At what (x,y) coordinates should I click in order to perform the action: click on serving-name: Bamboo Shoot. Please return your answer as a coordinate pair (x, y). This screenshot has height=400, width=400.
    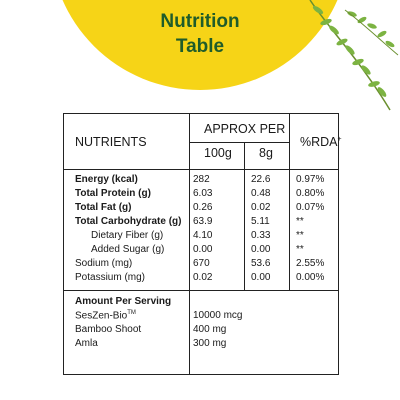
    Looking at the image, I should click on (108, 329).